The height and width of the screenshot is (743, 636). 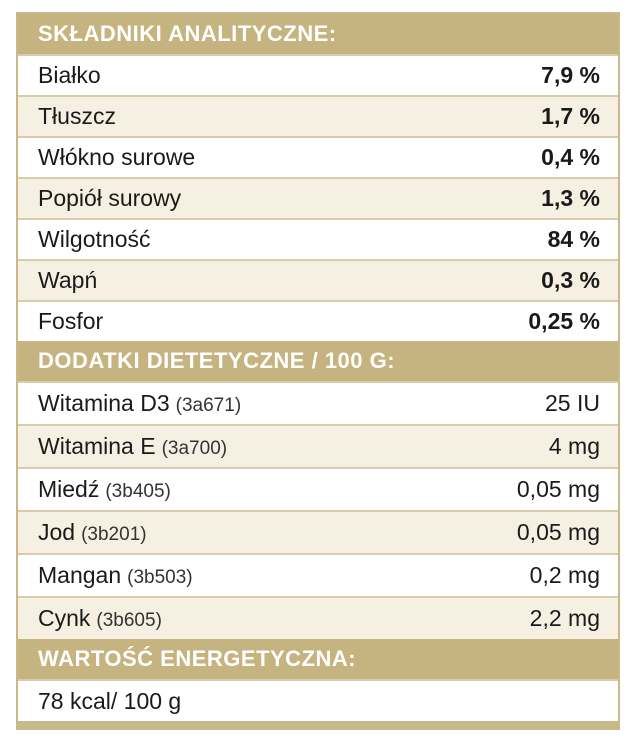 I want to click on additive-name: Mangan, so click(x=80, y=575).